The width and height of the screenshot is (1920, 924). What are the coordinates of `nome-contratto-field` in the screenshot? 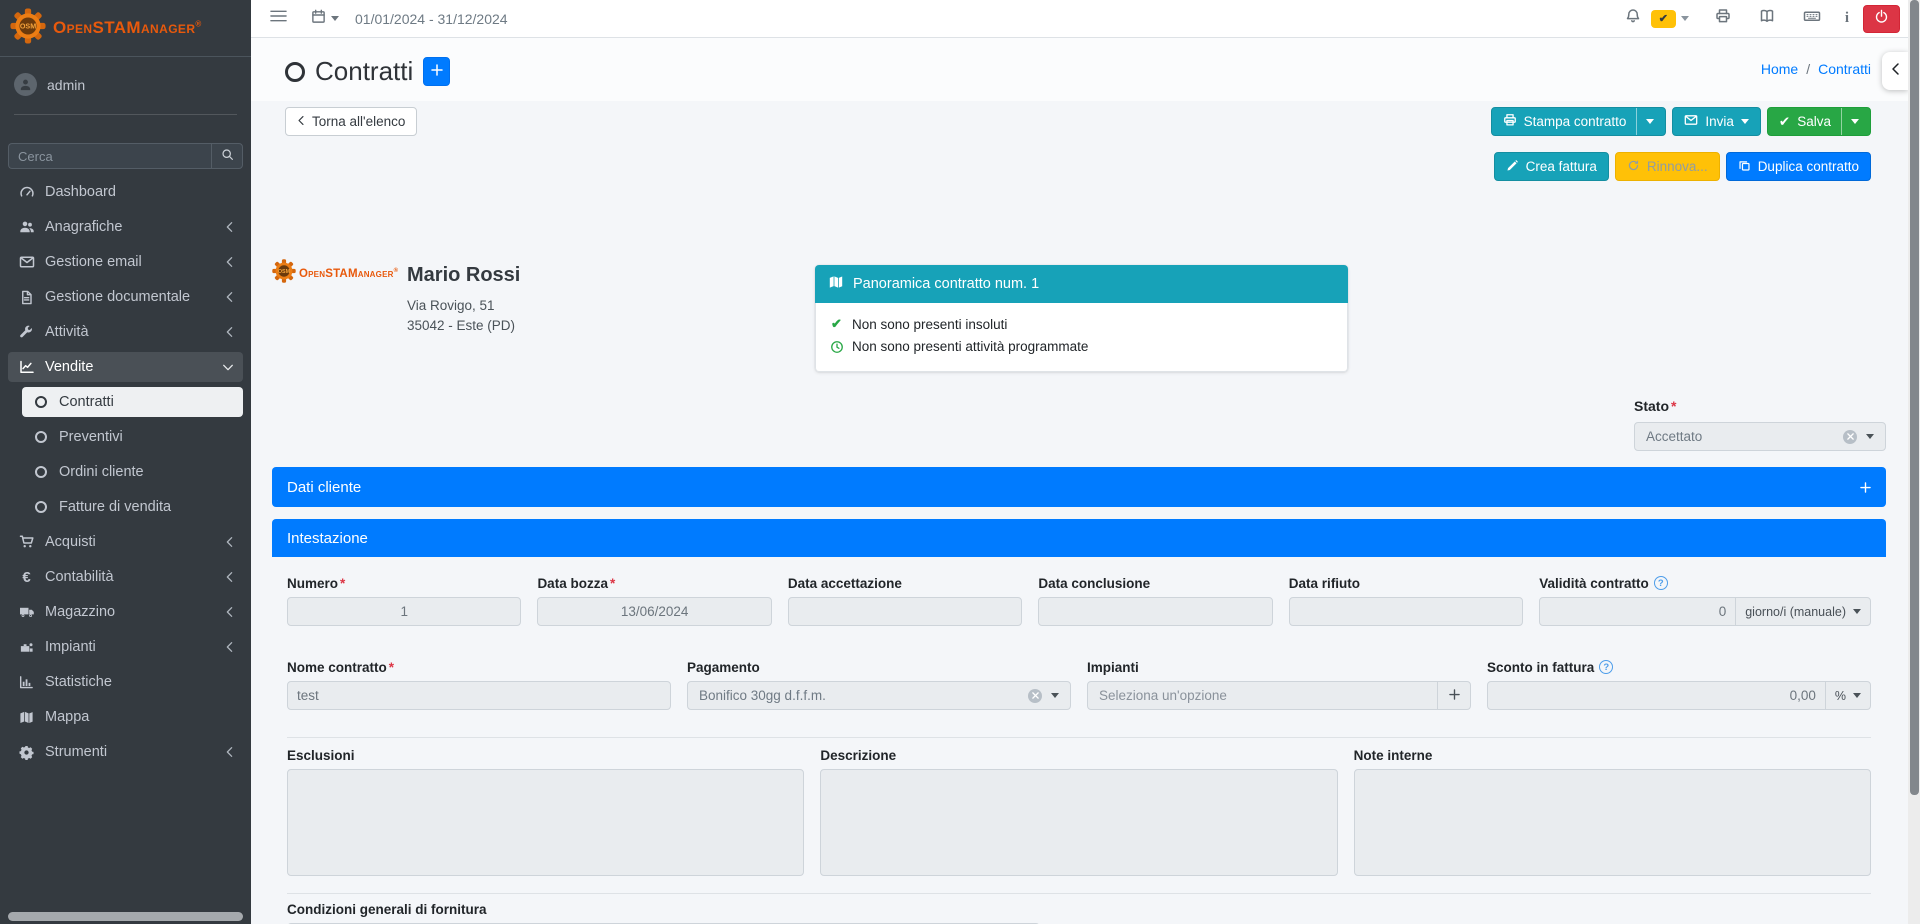 It's located at (479, 695).